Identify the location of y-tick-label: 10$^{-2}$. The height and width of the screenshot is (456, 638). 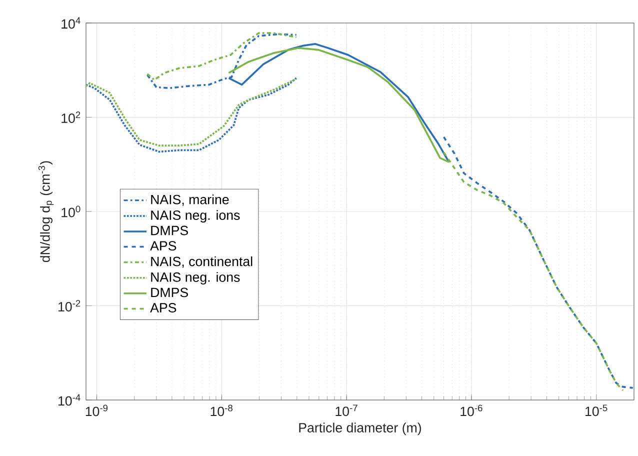
(69, 306).